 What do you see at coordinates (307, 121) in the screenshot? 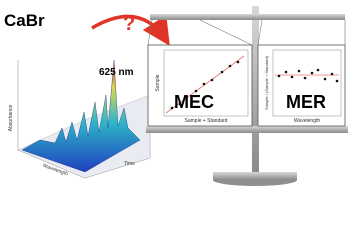
I see `x-axis-label: Wavelength` at bounding box center [307, 121].